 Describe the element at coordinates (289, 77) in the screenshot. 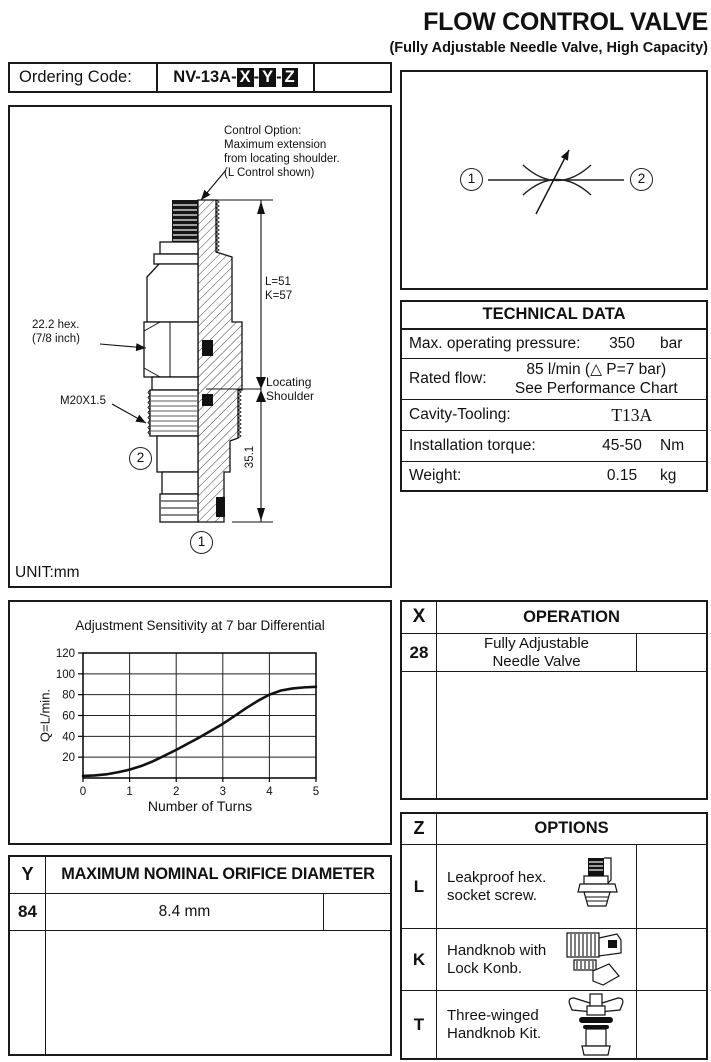

I see `code-z: Z` at that location.